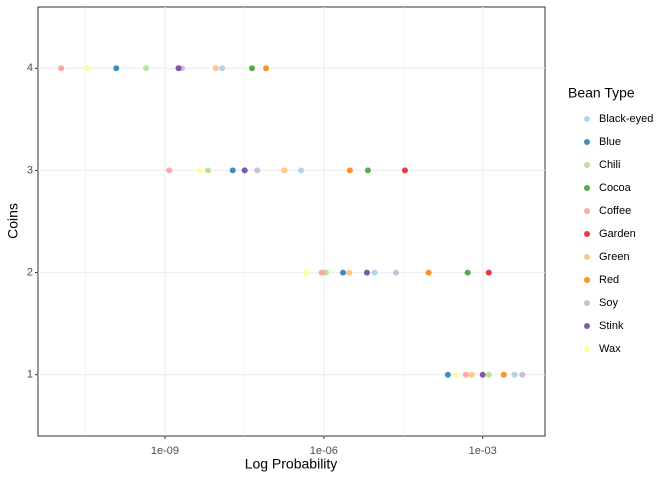  I want to click on y-tick-label: 4, so click(30, 68).